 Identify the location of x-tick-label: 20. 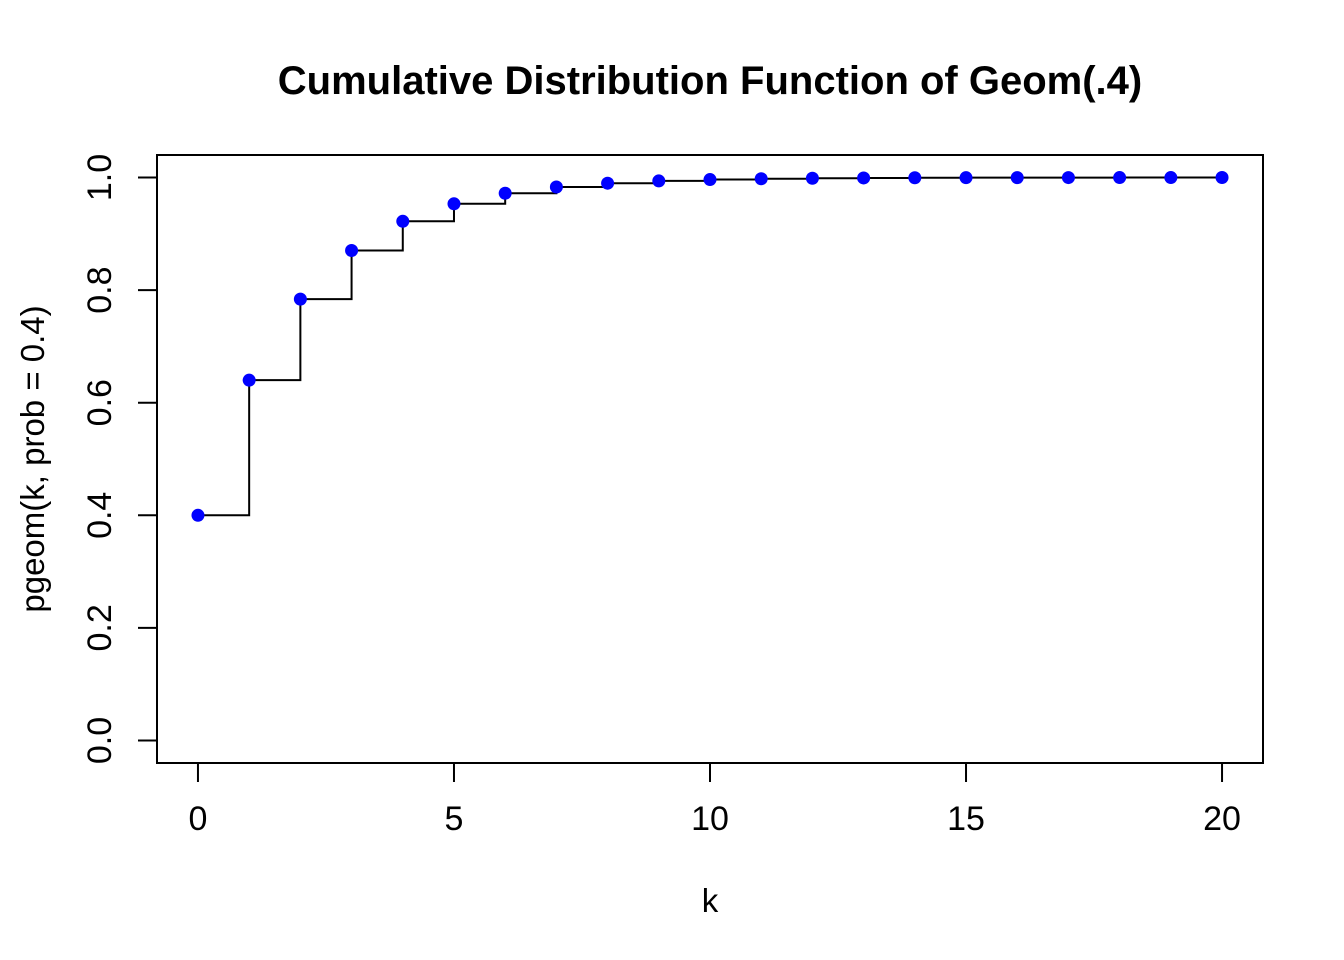
(1222, 819).